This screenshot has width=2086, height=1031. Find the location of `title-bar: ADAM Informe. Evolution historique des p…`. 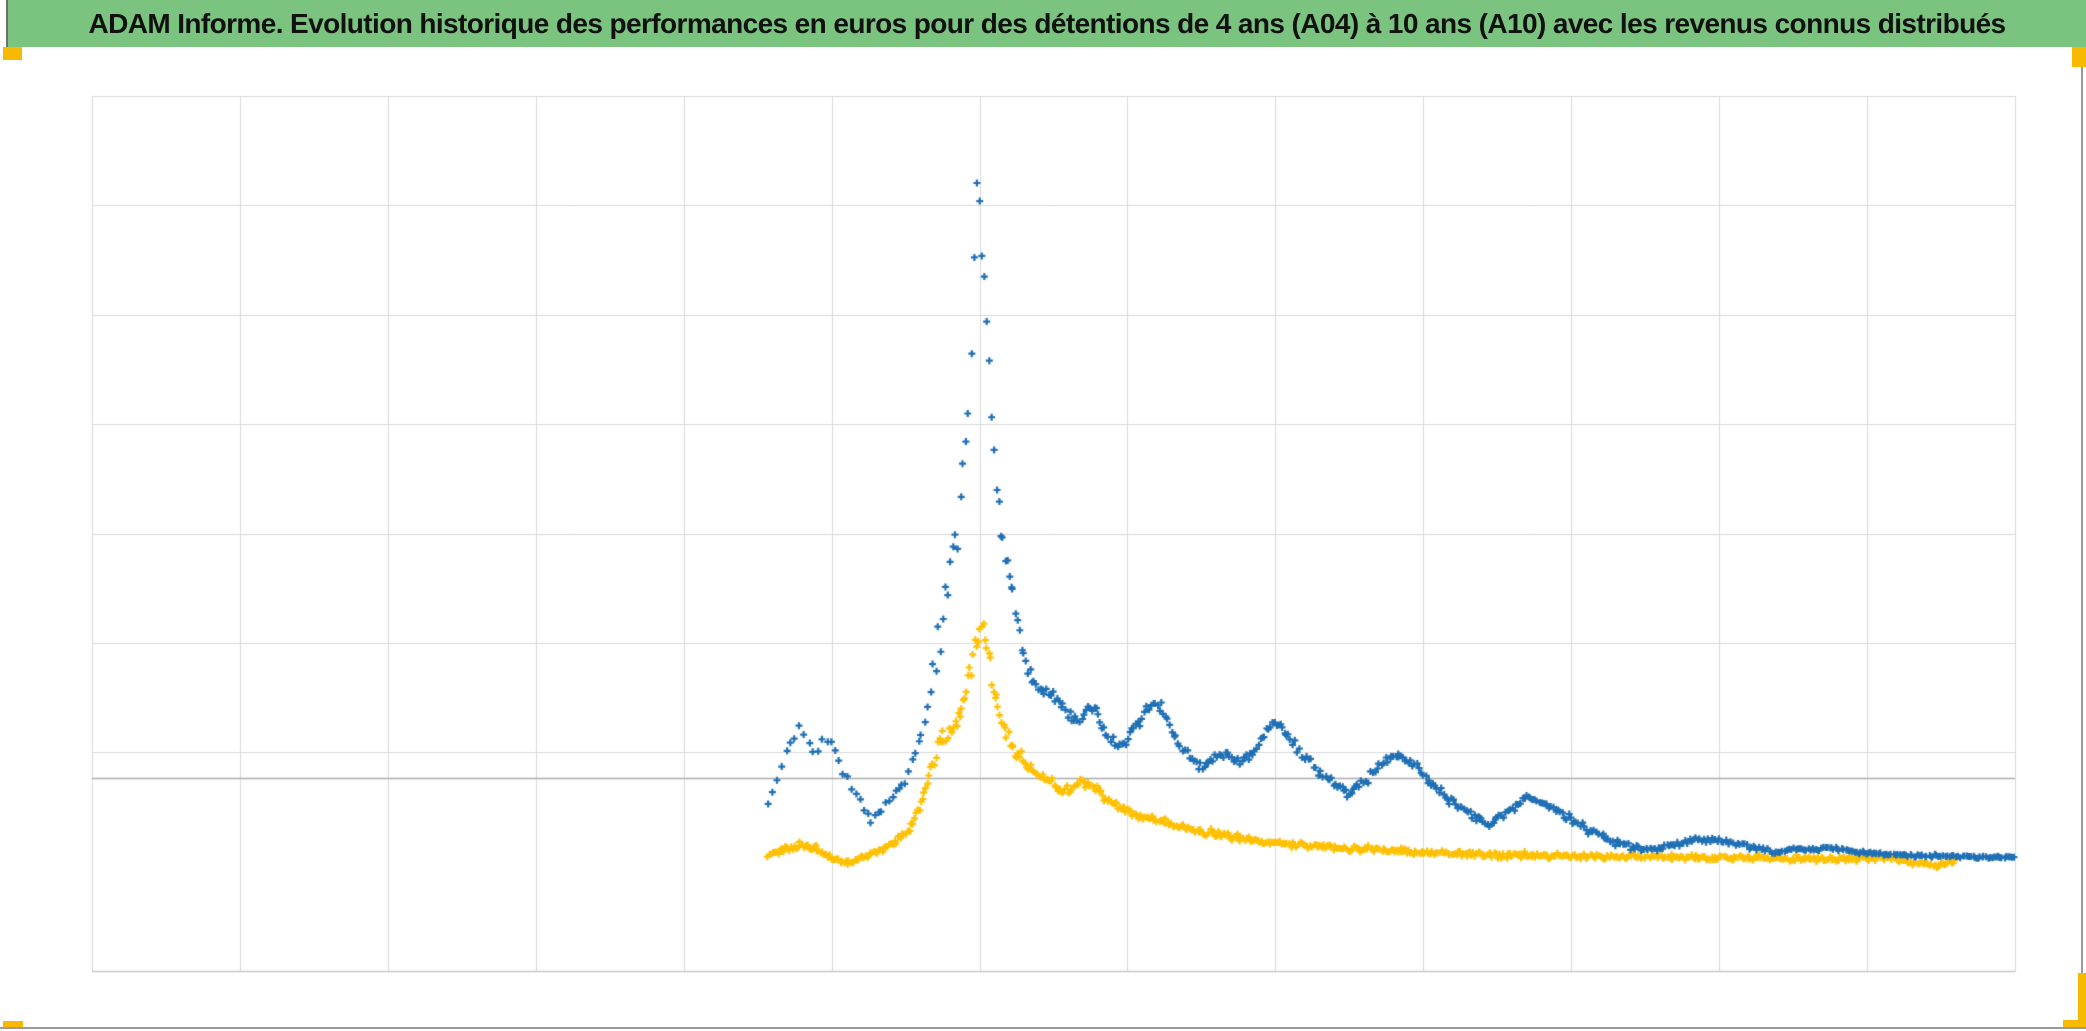

title-bar: ADAM Informe. Evolution historique des p… is located at coordinates (1047, 23).